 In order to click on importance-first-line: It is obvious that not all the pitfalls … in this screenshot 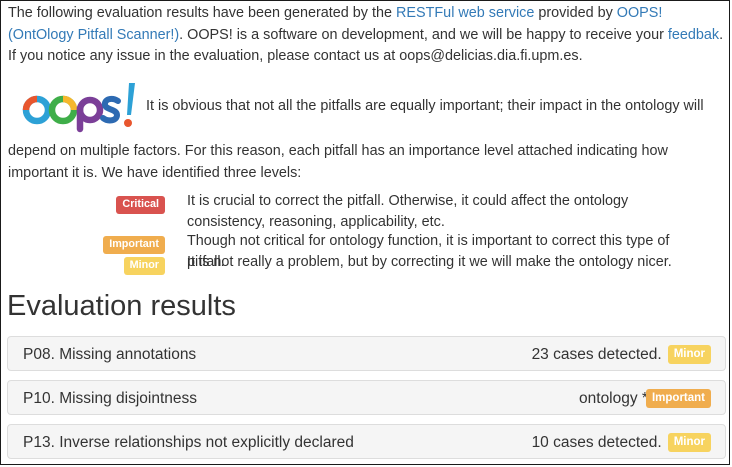, I will do `click(425, 106)`.